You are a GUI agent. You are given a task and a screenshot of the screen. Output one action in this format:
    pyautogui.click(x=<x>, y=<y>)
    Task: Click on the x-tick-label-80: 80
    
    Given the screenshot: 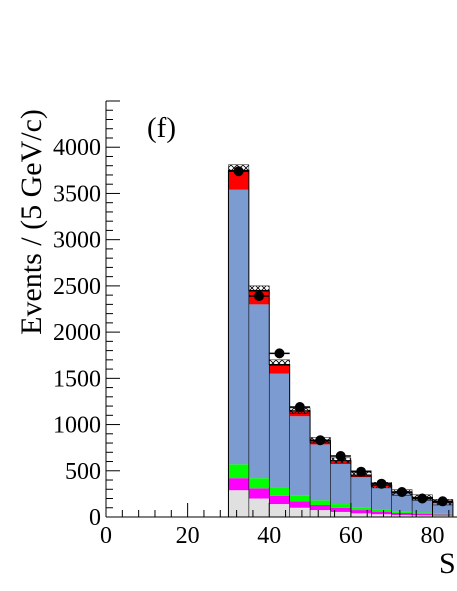 What is the action you would take?
    pyautogui.click(x=433, y=536)
    